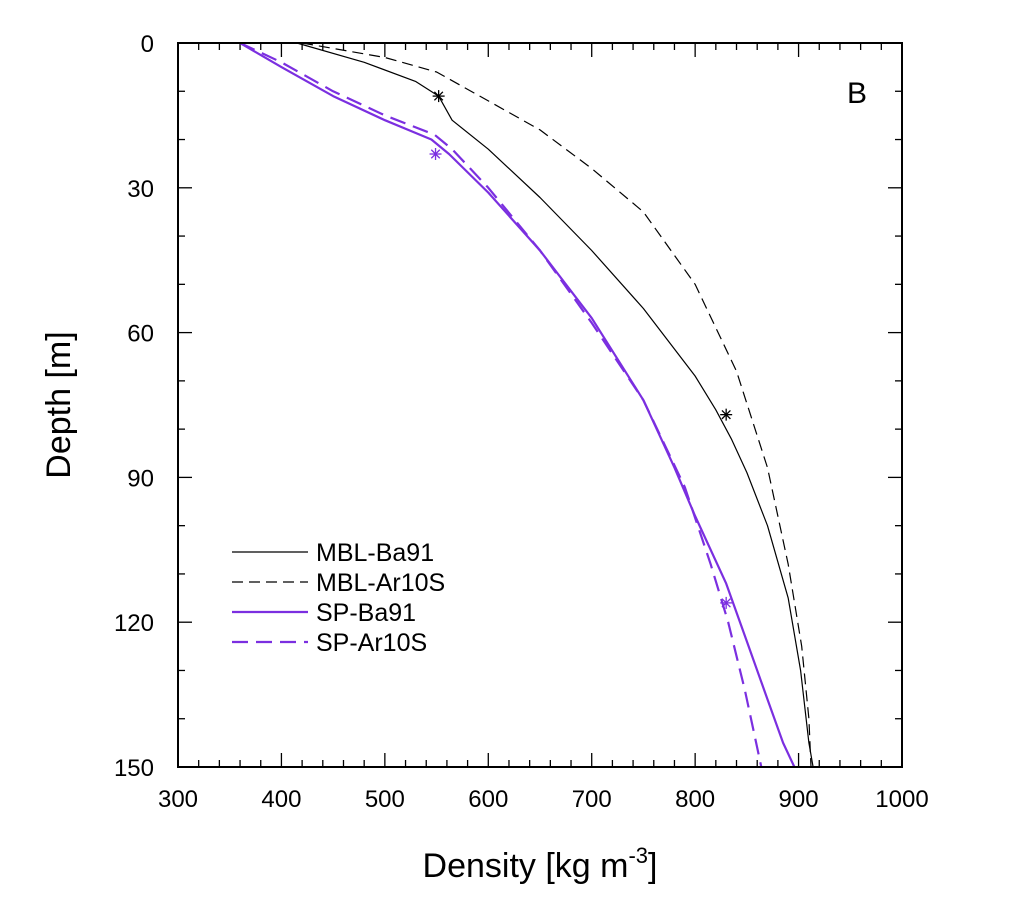  I want to click on legend-item: SP-Ar10S, so click(329, 643).